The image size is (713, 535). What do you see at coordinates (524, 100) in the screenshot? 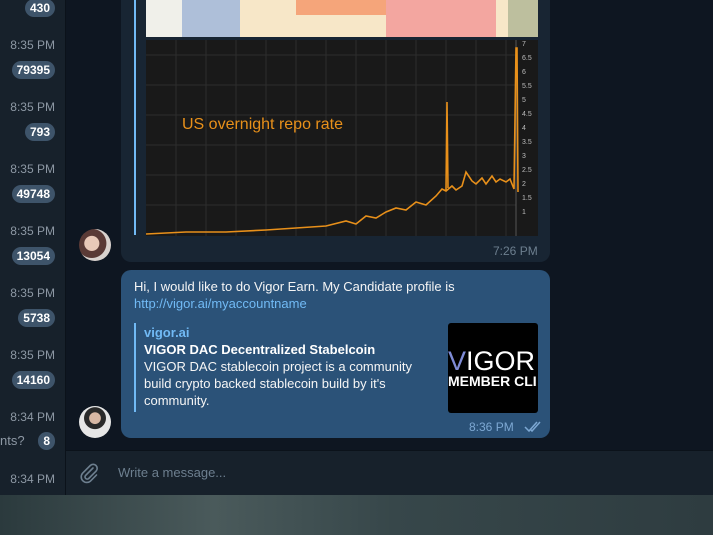
I see `axis-tick: 5` at bounding box center [524, 100].